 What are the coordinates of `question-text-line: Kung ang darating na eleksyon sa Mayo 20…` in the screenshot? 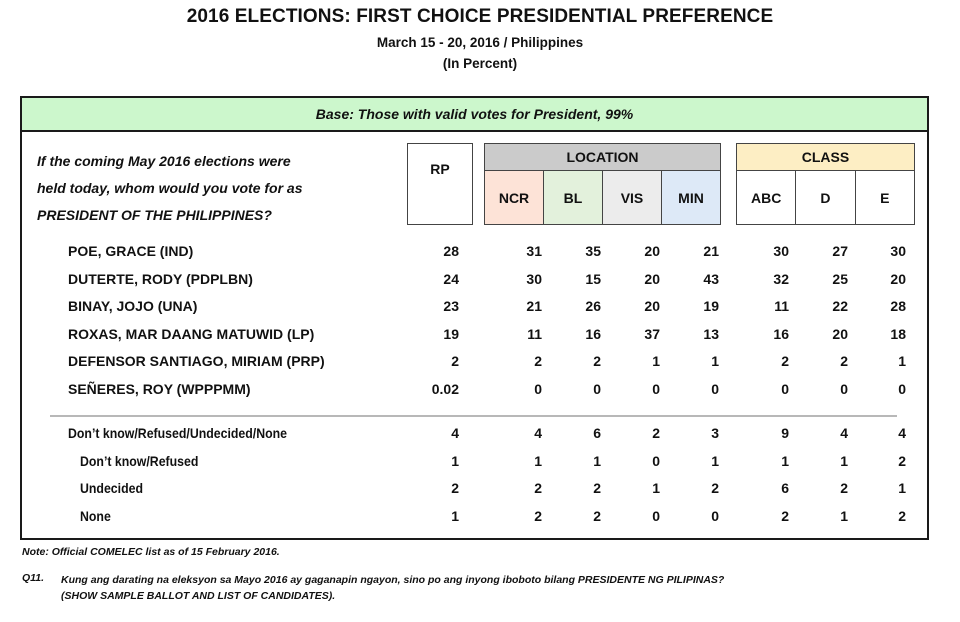 It's located at (393, 580).